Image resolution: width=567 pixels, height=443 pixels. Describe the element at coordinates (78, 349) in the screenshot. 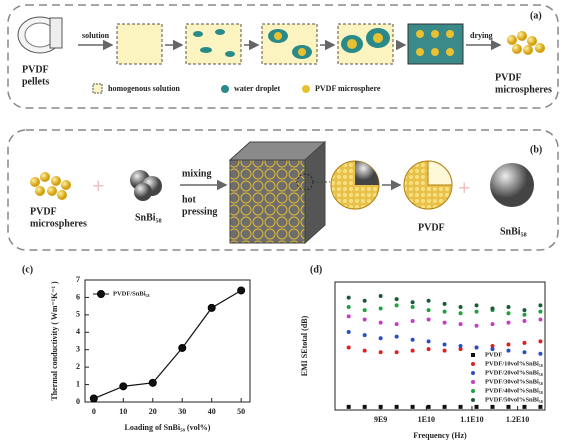

I see `y-tick-label: 3` at that location.